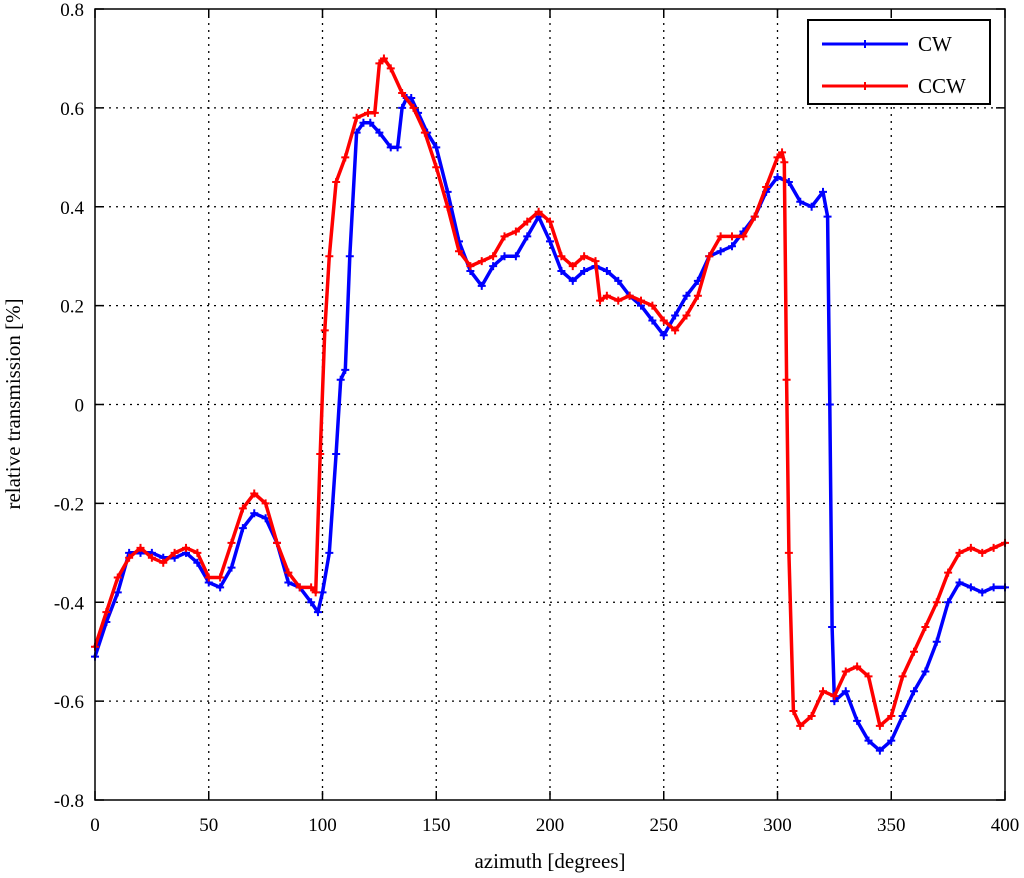 The width and height of the screenshot is (1024, 878). Describe the element at coordinates (549, 861) in the screenshot. I see `x-axis-title: azimuth [degrees]` at that location.